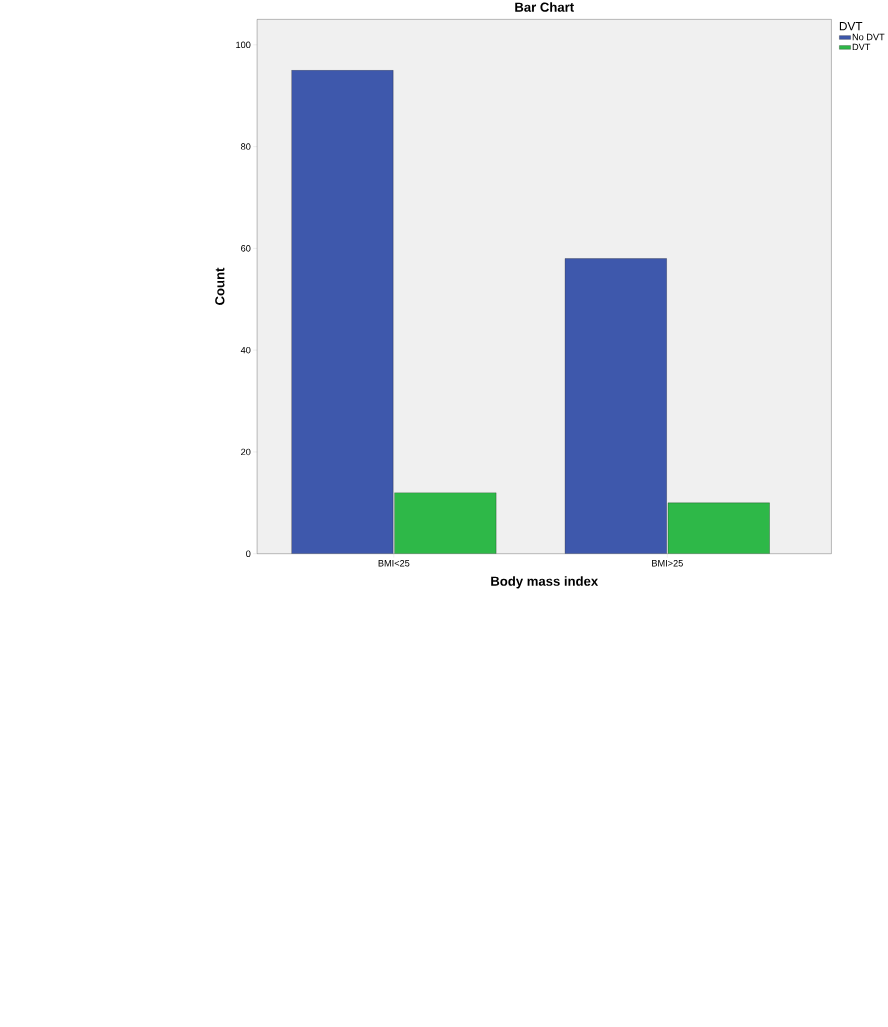  What do you see at coordinates (868, 37) in the screenshot?
I see `legend-label: No DVT` at bounding box center [868, 37].